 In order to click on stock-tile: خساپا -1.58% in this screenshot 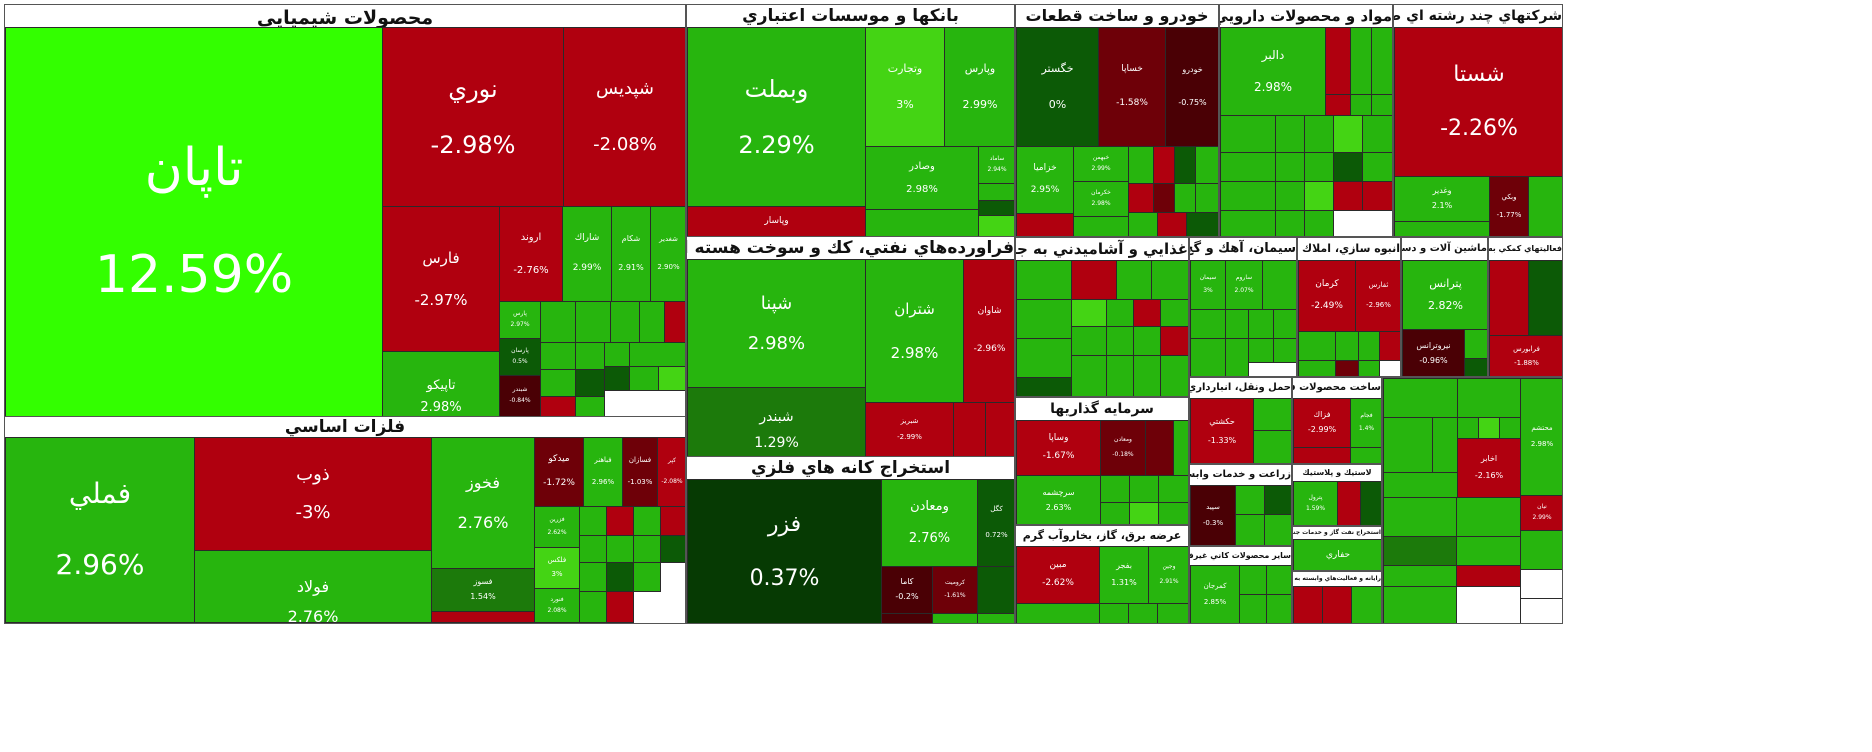, I will do `click(1132, 87)`.